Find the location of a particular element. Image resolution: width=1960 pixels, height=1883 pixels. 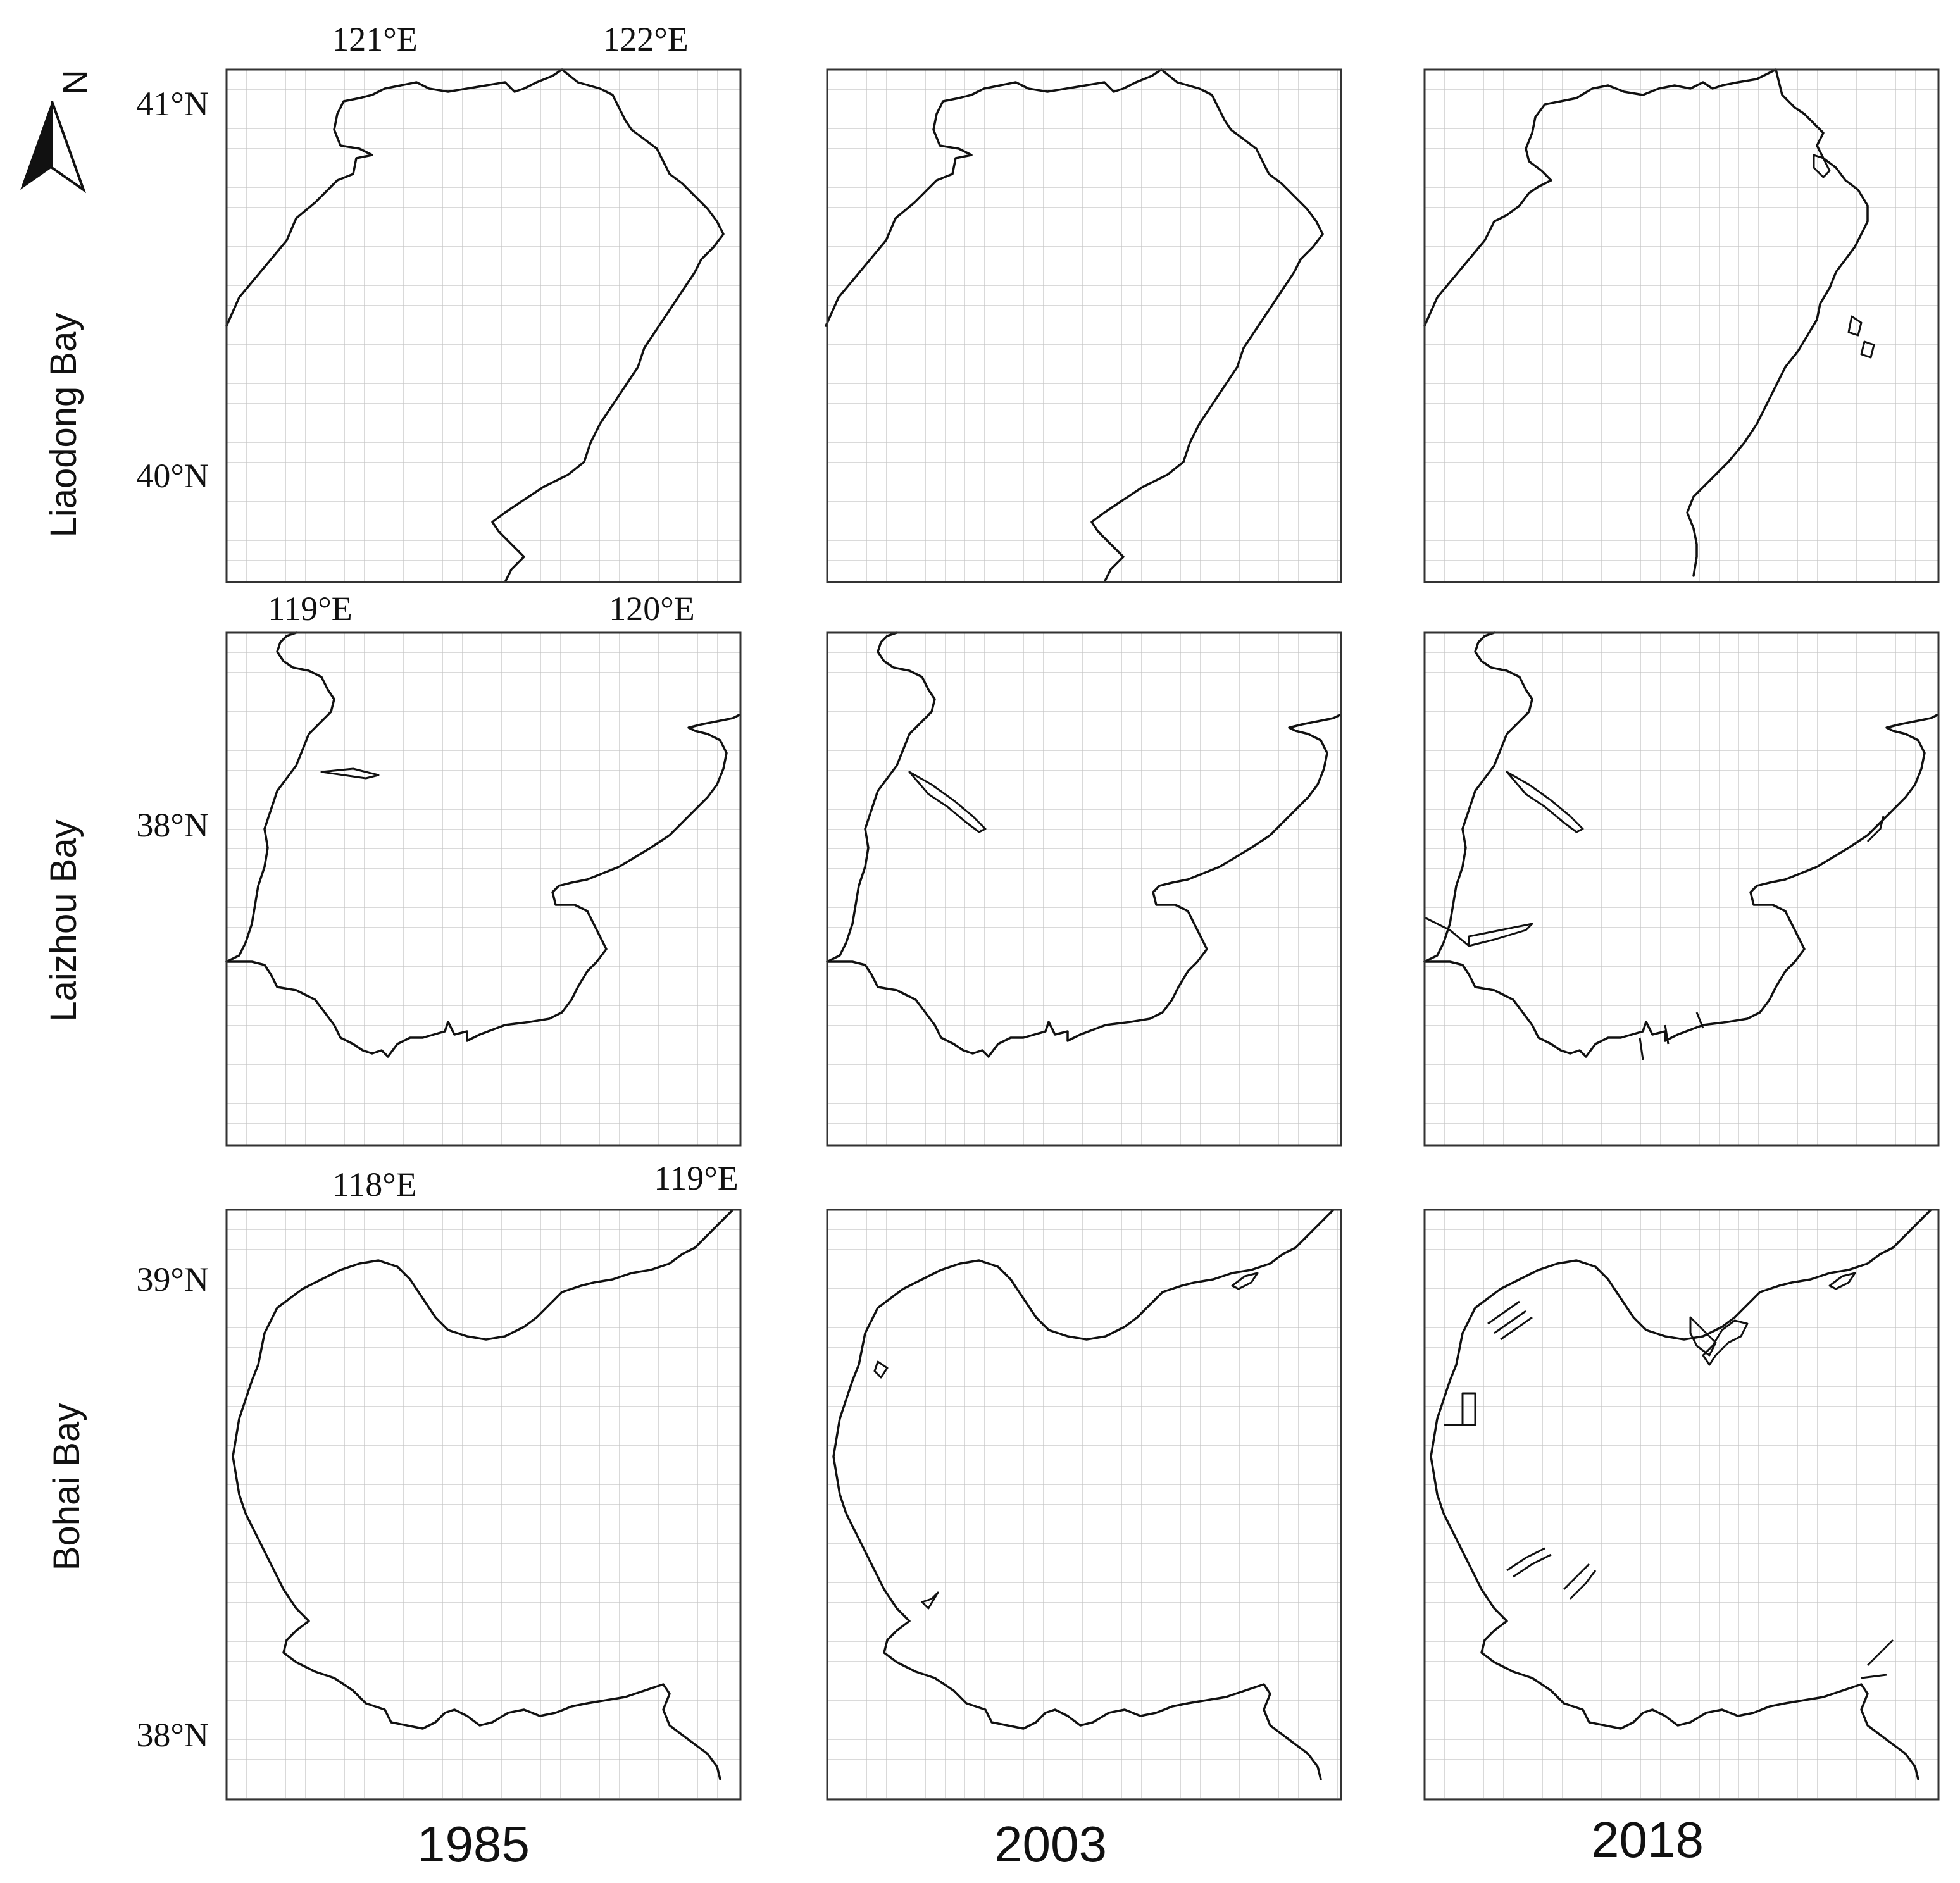

panel-laizhou-1985 is located at coordinates (483, 889).